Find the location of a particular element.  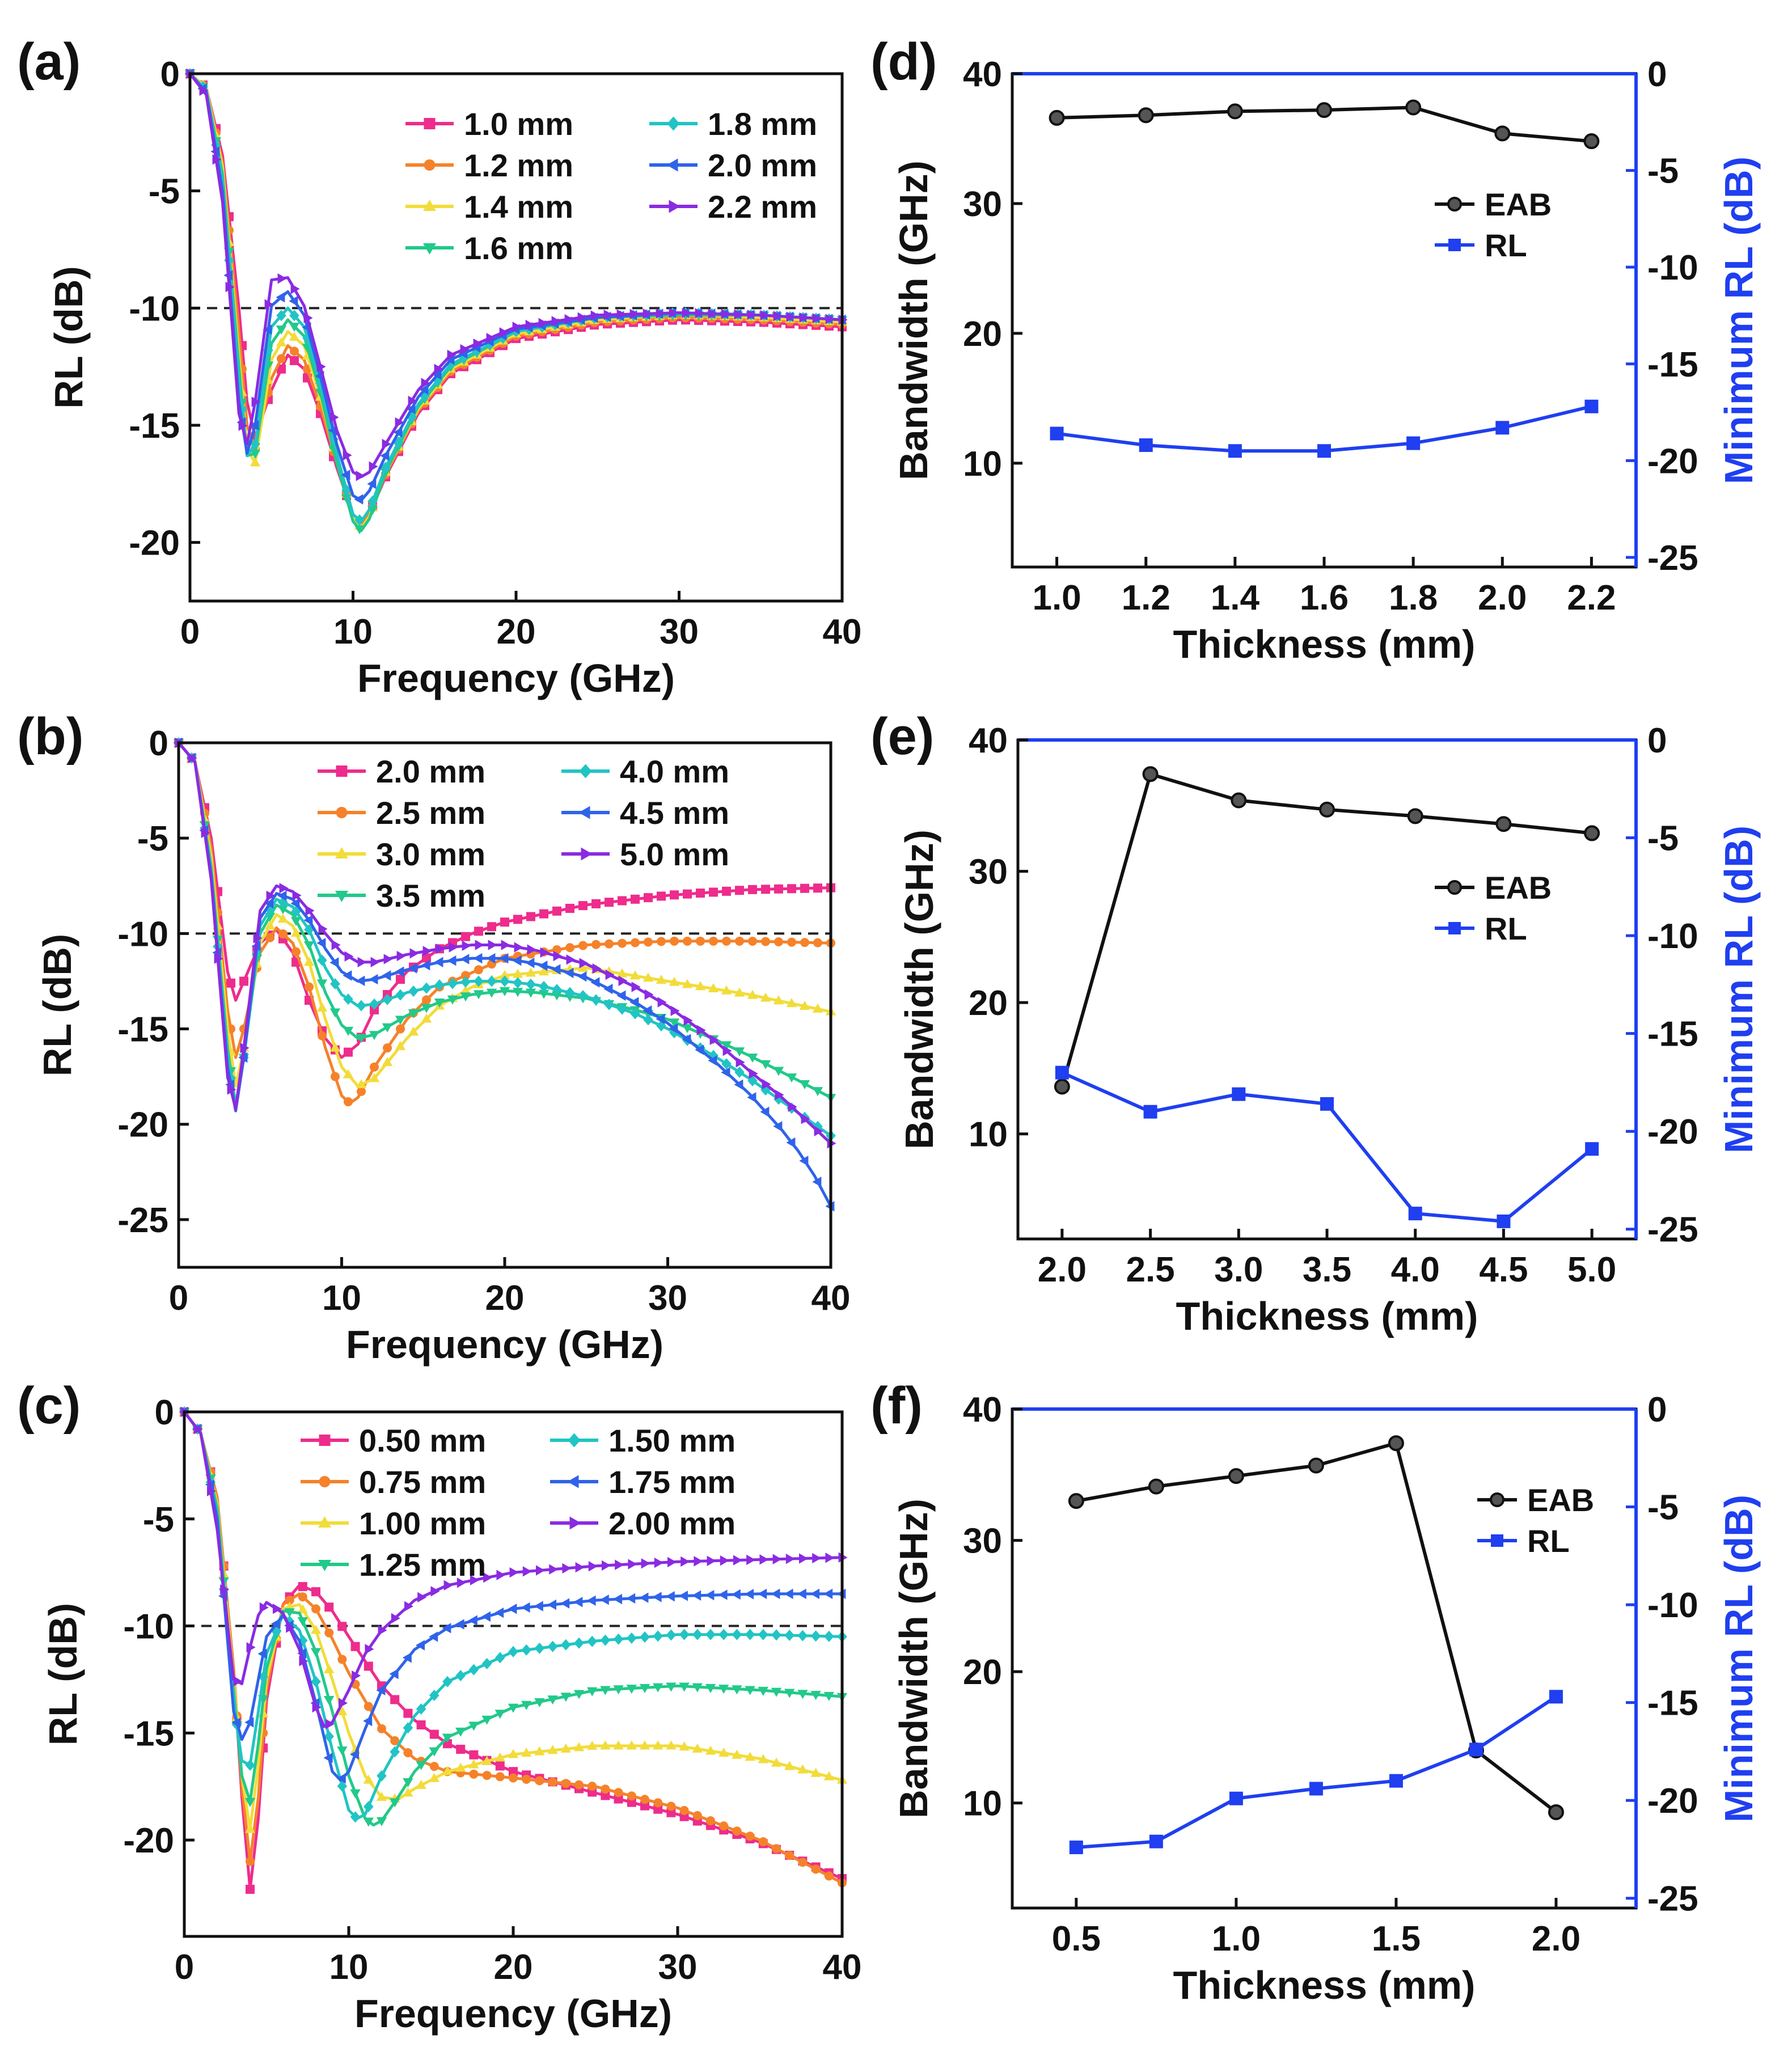

legend-label: 3.5 mm is located at coordinates (430, 895).